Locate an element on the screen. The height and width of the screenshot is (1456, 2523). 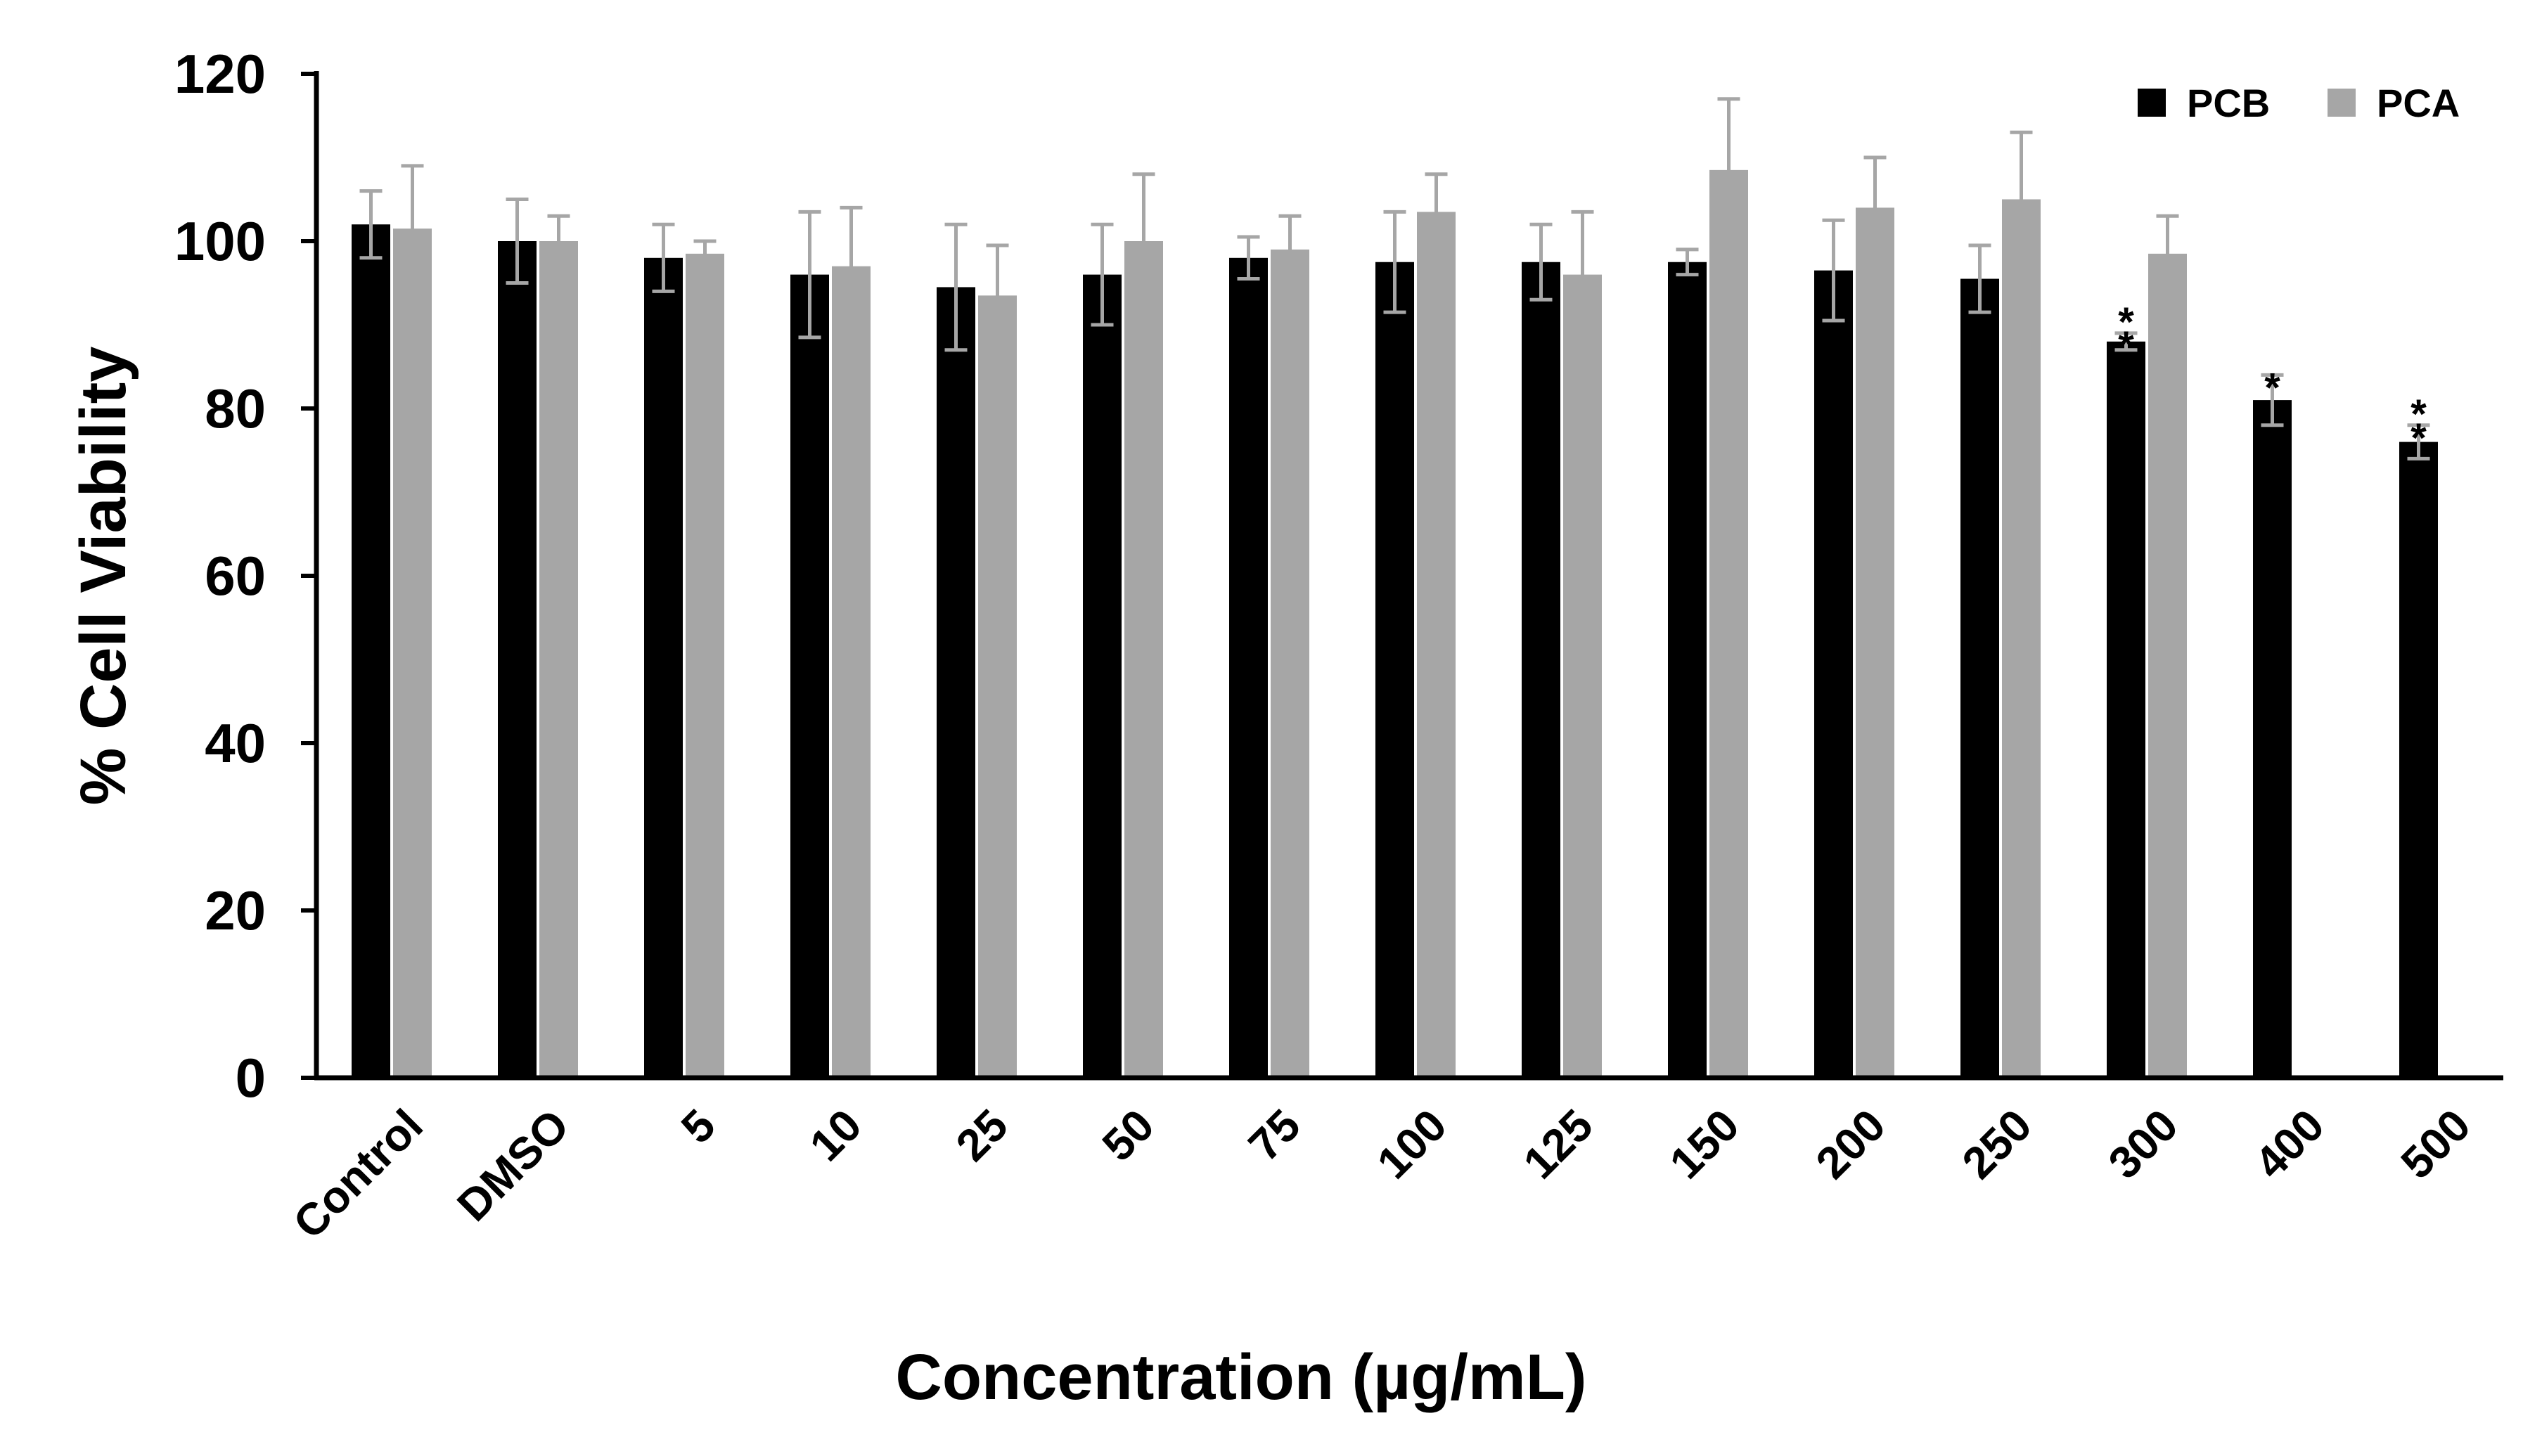
significance-marker-500: * * is located at coordinates (2418, 426).